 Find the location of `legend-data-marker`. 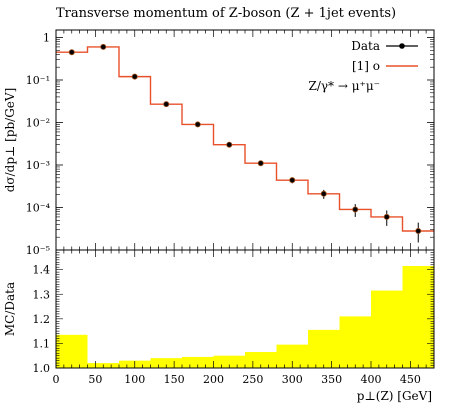

legend-data-marker is located at coordinates (402, 46).